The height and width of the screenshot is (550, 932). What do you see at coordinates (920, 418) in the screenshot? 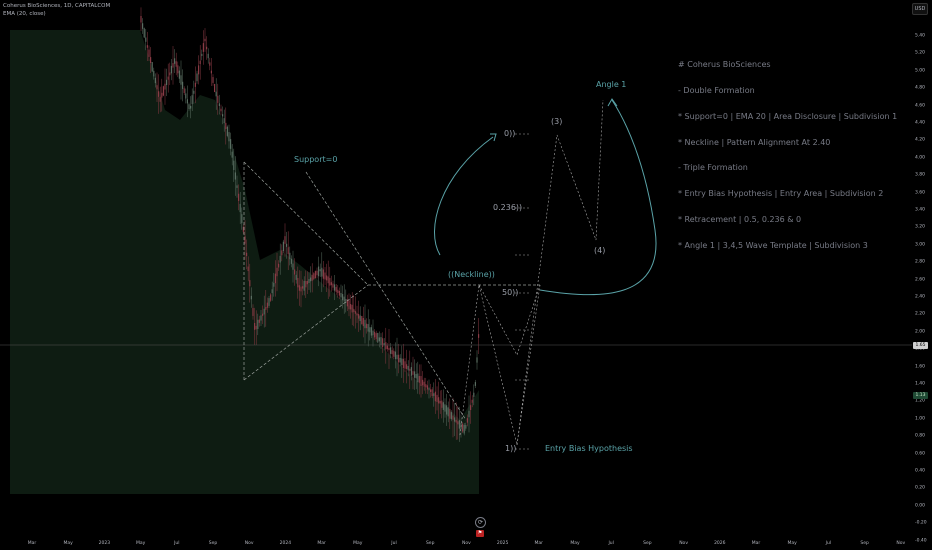
I see `price-tick: 1.00` at bounding box center [920, 418].